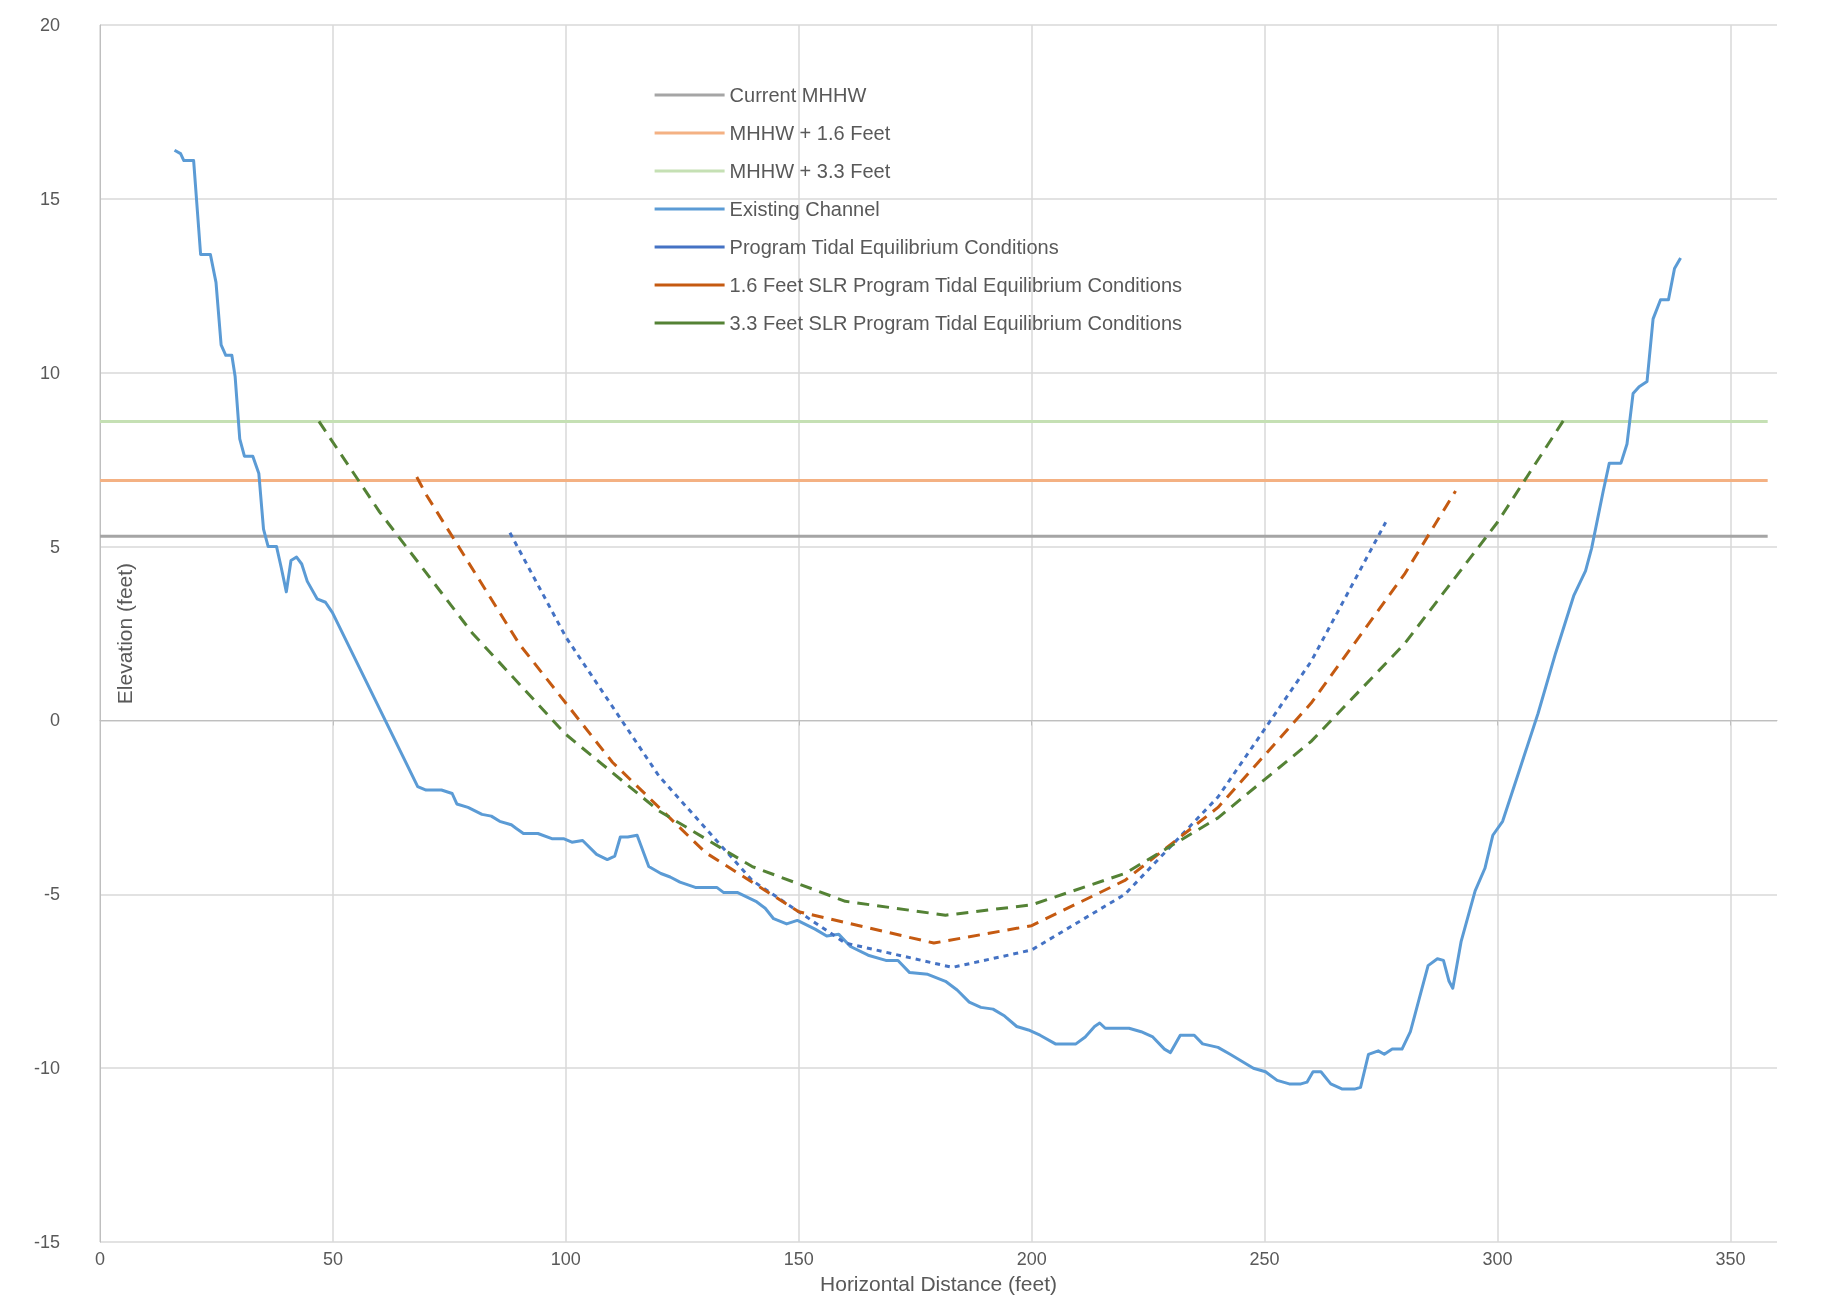  What do you see at coordinates (1497, 1259) in the screenshot?
I see `x-tick-label: 300` at bounding box center [1497, 1259].